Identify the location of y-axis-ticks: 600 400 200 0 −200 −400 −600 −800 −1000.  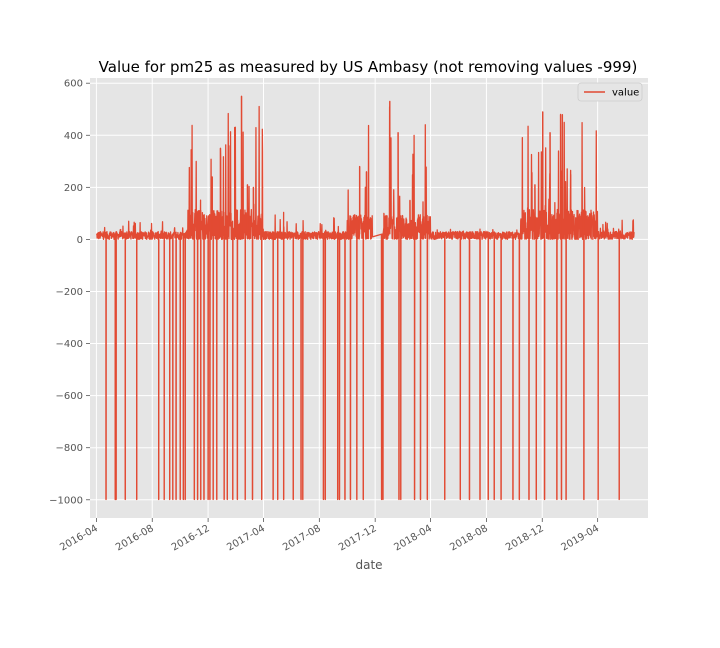
(69, 292).